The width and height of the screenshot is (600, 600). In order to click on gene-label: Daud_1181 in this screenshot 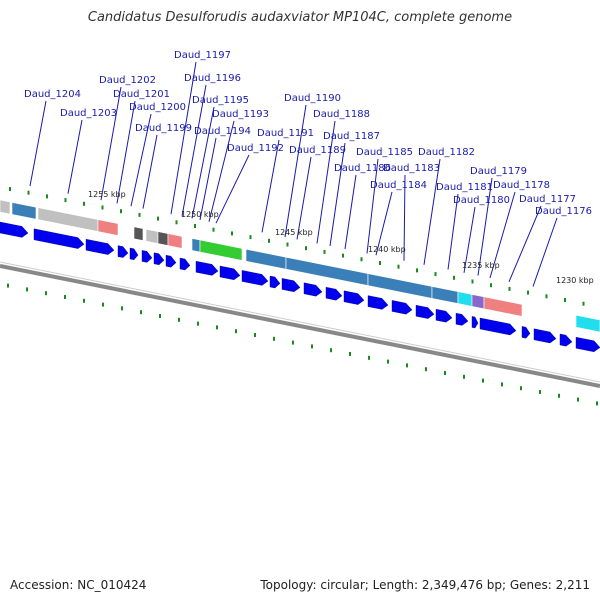, I will do `click(464, 187)`.